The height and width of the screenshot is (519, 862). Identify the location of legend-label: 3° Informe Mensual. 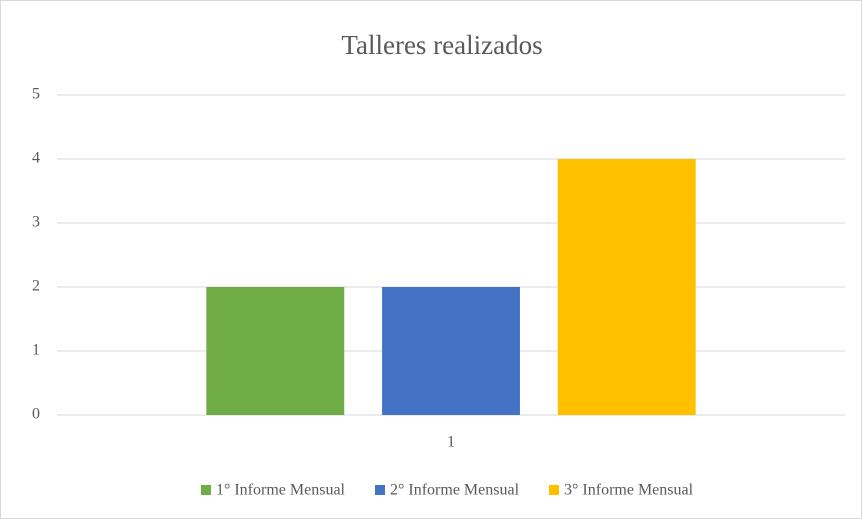
(629, 490).